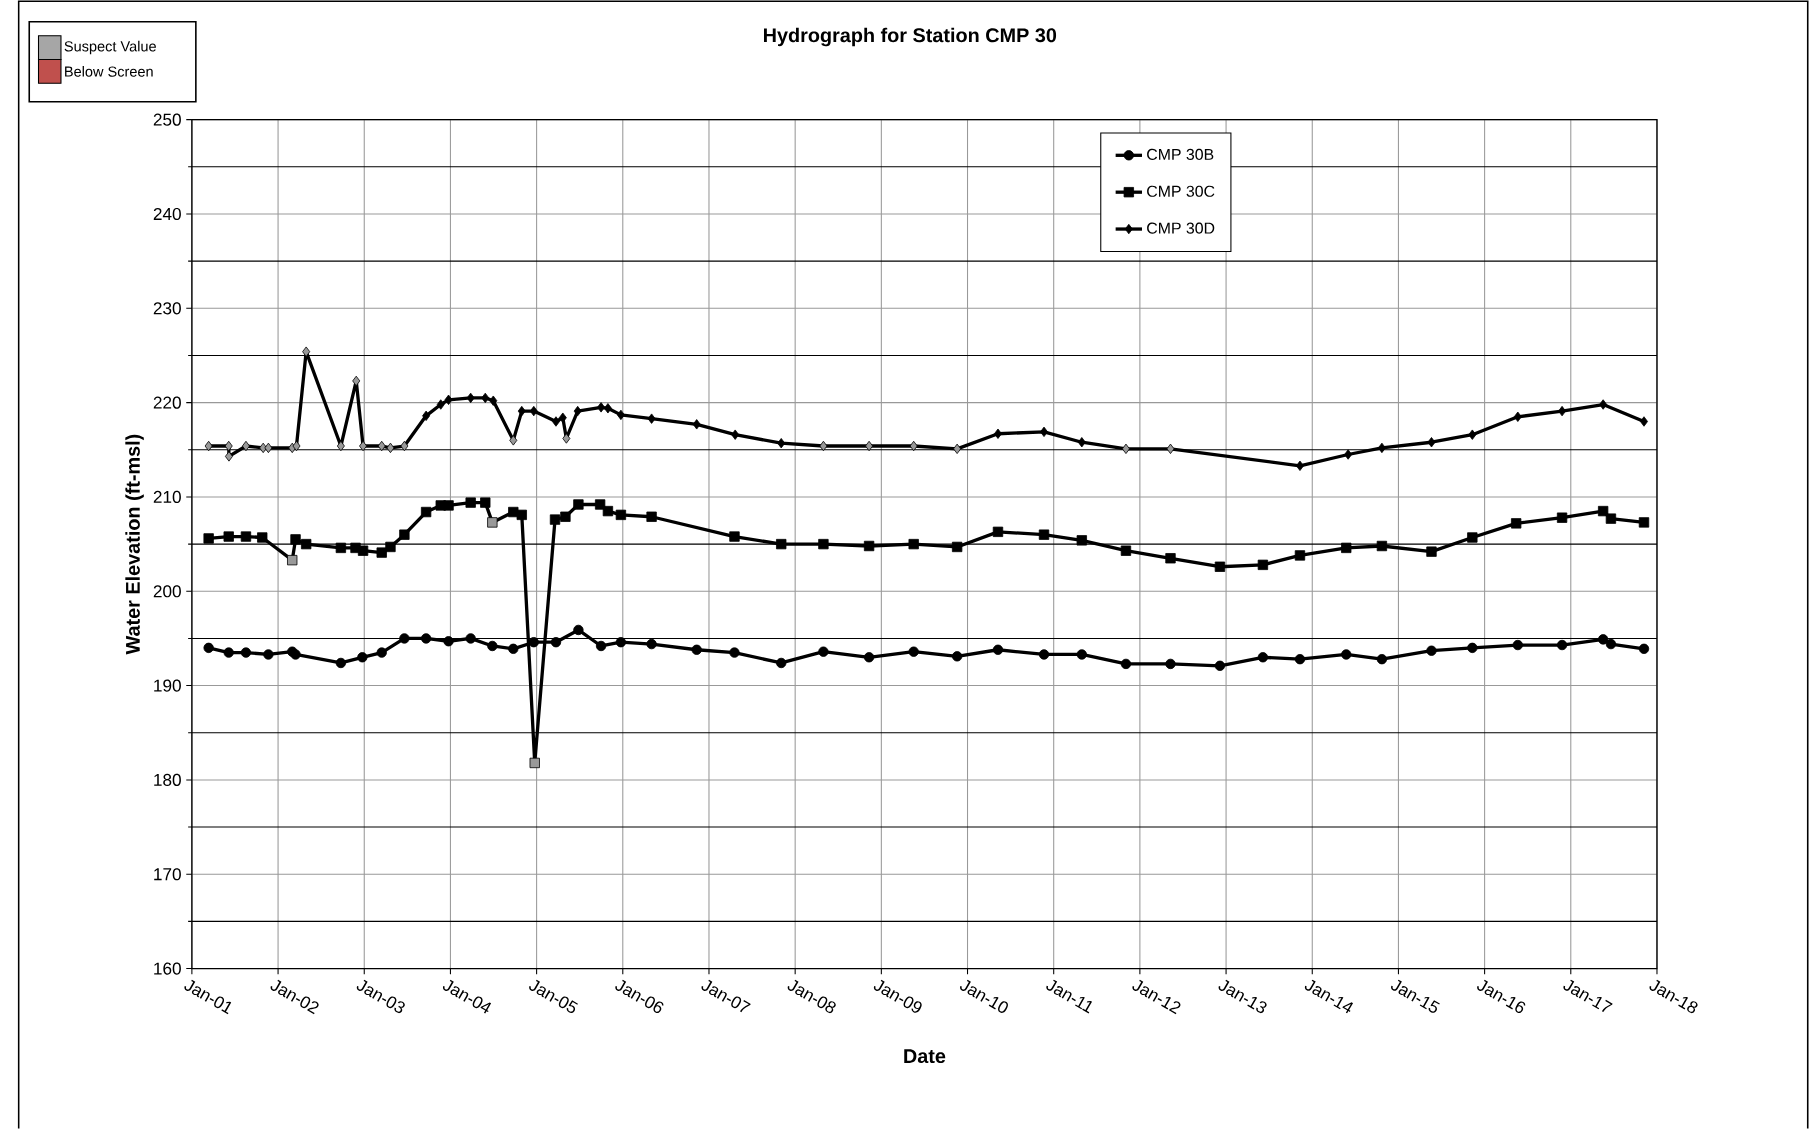  Describe the element at coordinates (109, 71) in the screenshot. I see `text: Below Screen` at that location.